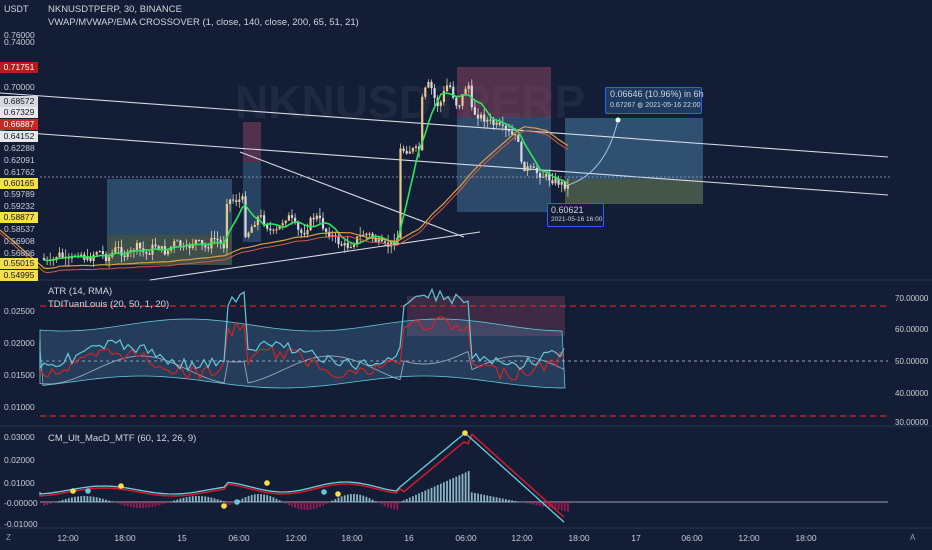 The image size is (932, 550). What do you see at coordinates (19, 217) in the screenshot?
I see `price-tag: 0.58877` at bounding box center [19, 217].